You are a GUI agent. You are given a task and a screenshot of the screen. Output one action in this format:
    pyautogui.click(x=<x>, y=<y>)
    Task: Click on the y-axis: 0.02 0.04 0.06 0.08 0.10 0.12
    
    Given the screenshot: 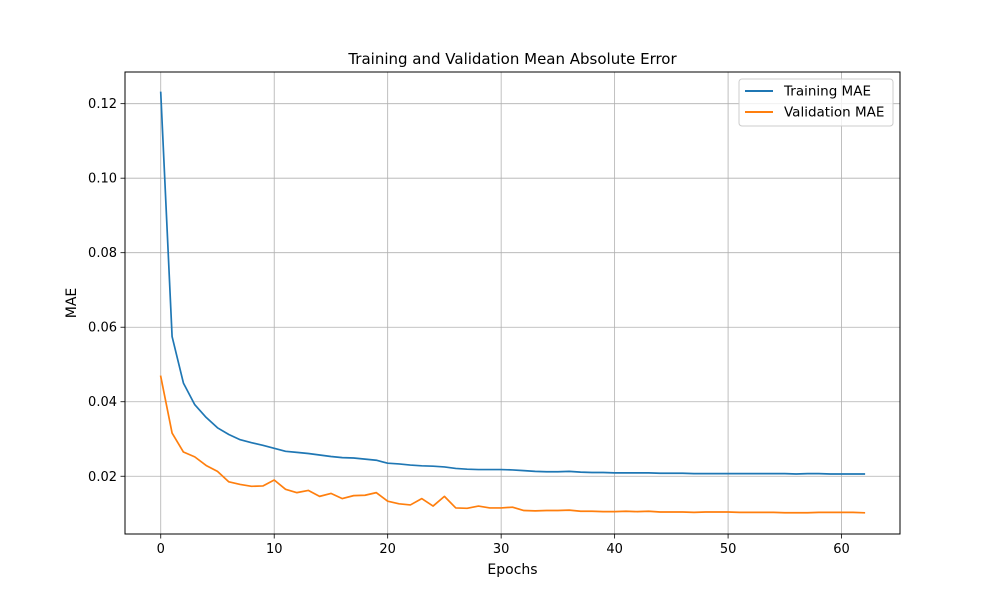 What is the action you would take?
    pyautogui.click(x=106, y=291)
    